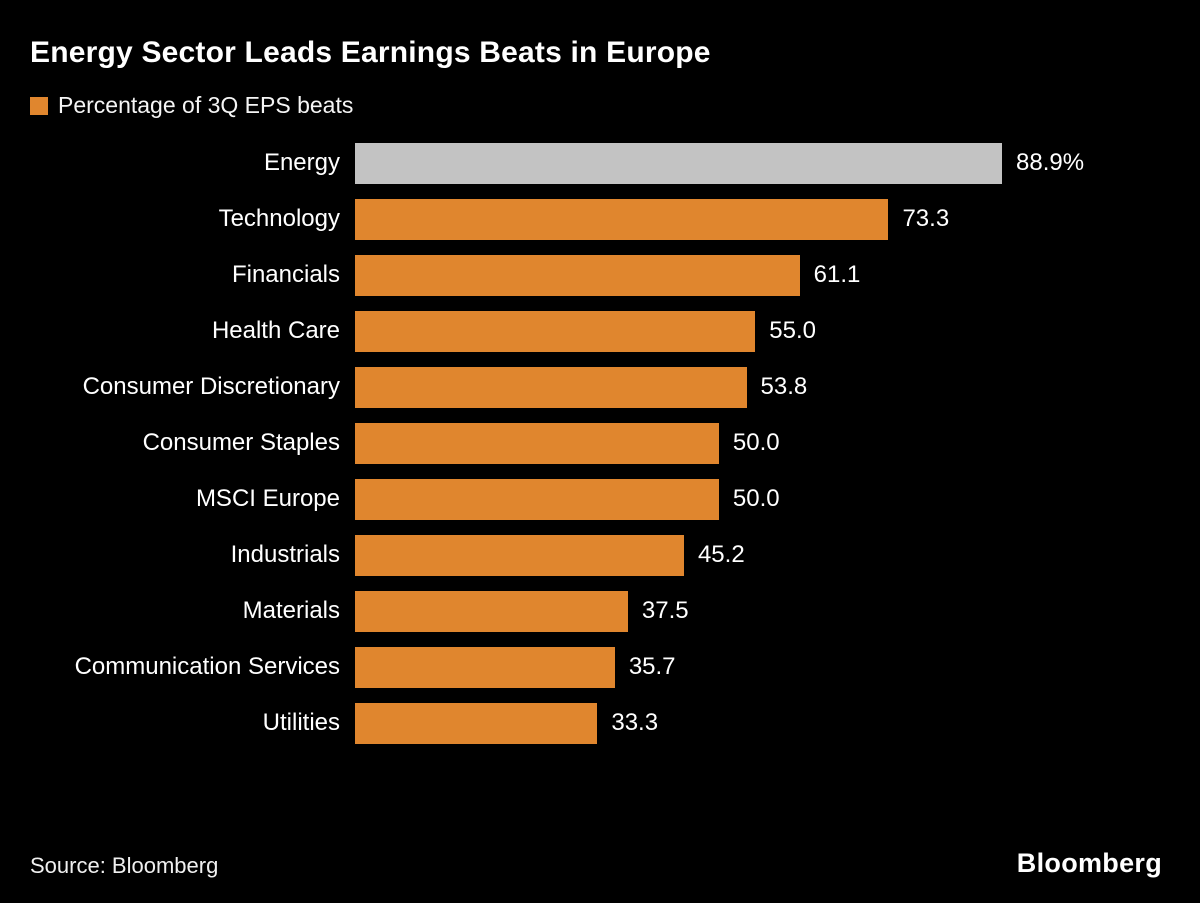 The width and height of the screenshot is (1200, 903). I want to click on category-label: Industrials, so click(285, 554).